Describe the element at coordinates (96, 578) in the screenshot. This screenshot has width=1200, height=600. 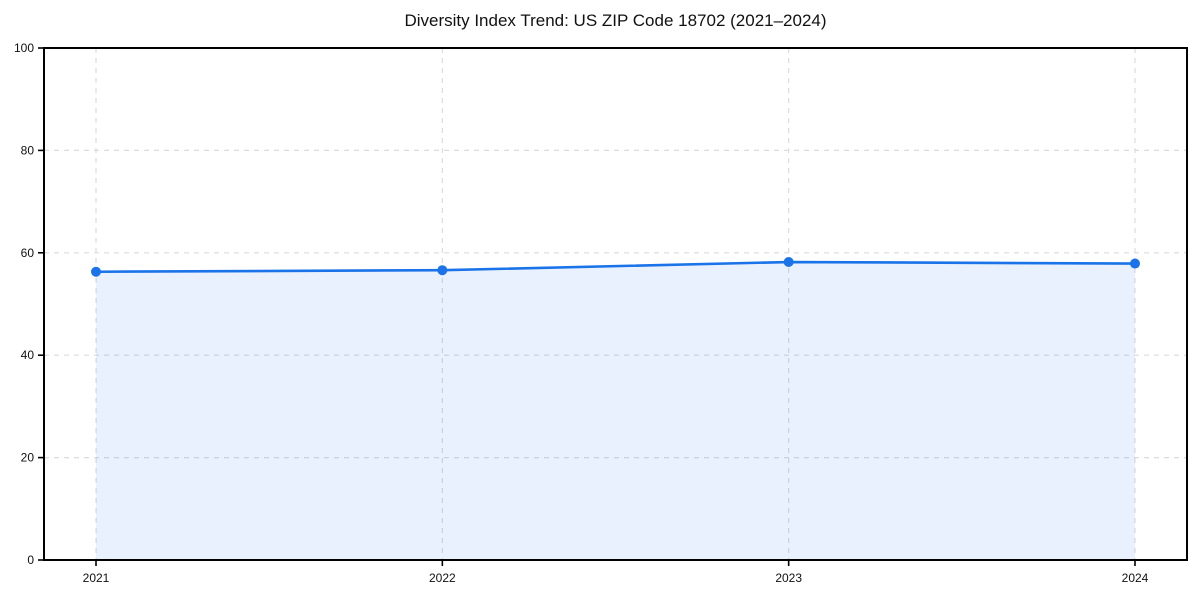
I see `x-tick-label: 2021` at that location.